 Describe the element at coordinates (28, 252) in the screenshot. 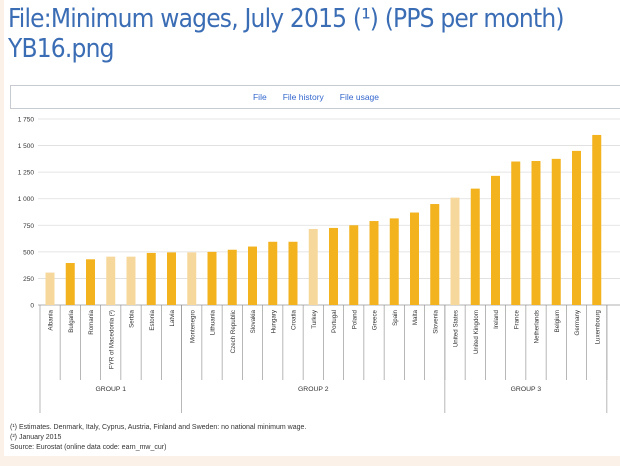

I see `y-tick-label: 500` at that location.